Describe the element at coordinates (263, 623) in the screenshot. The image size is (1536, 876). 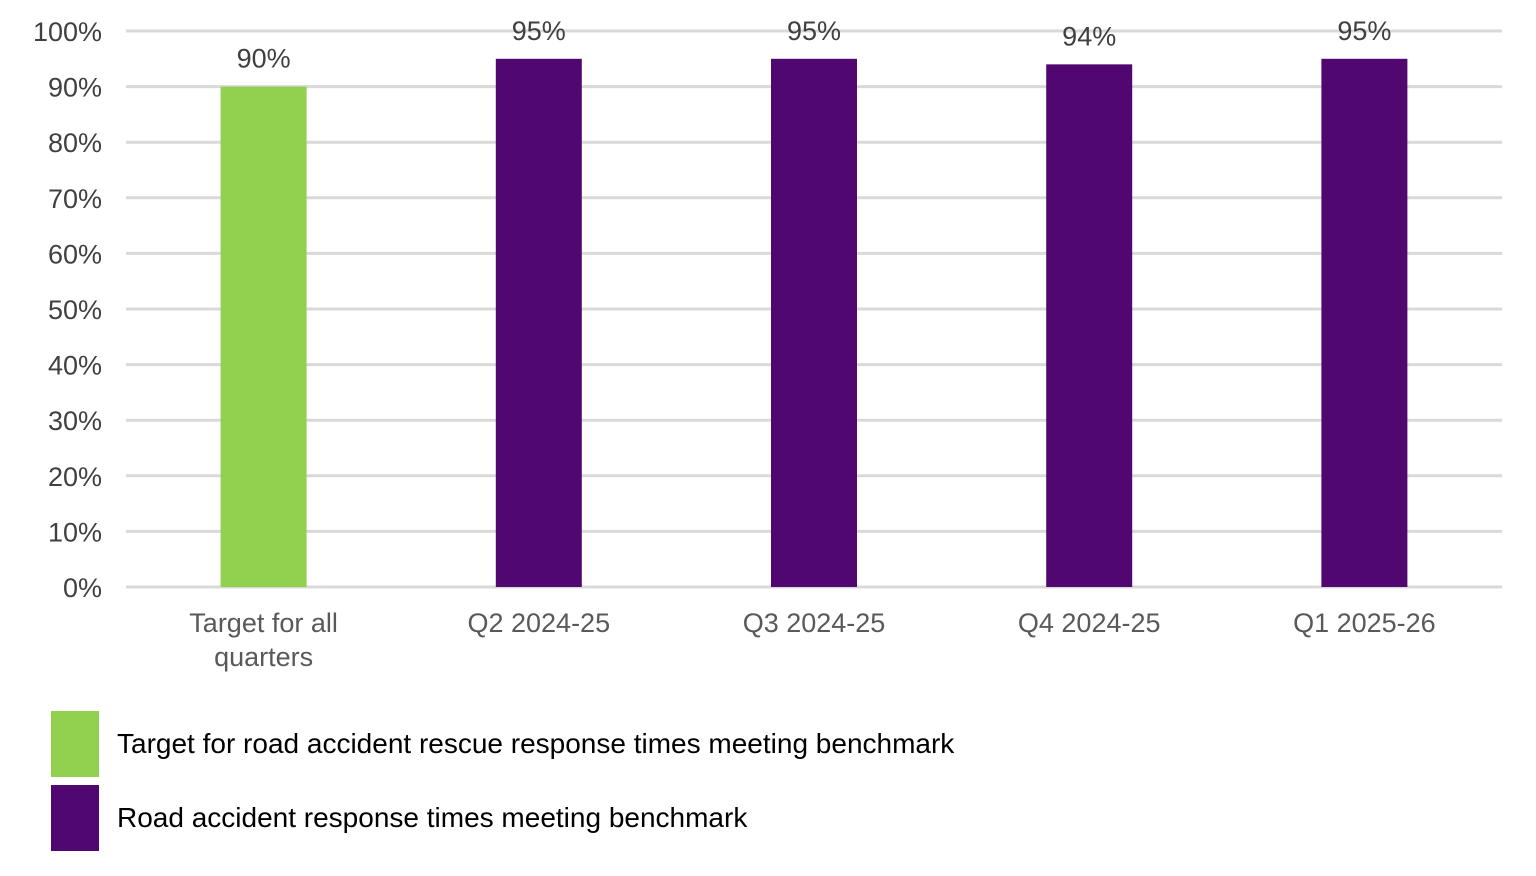
I see `x-tick-label: Target for all` at that location.